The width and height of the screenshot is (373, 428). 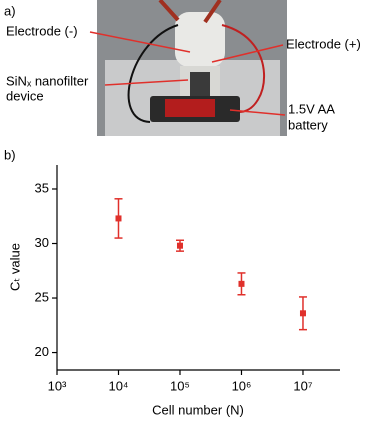 What do you see at coordinates (198, 409) in the screenshot?
I see `x-axis-label: Cell number (N)` at bounding box center [198, 409].